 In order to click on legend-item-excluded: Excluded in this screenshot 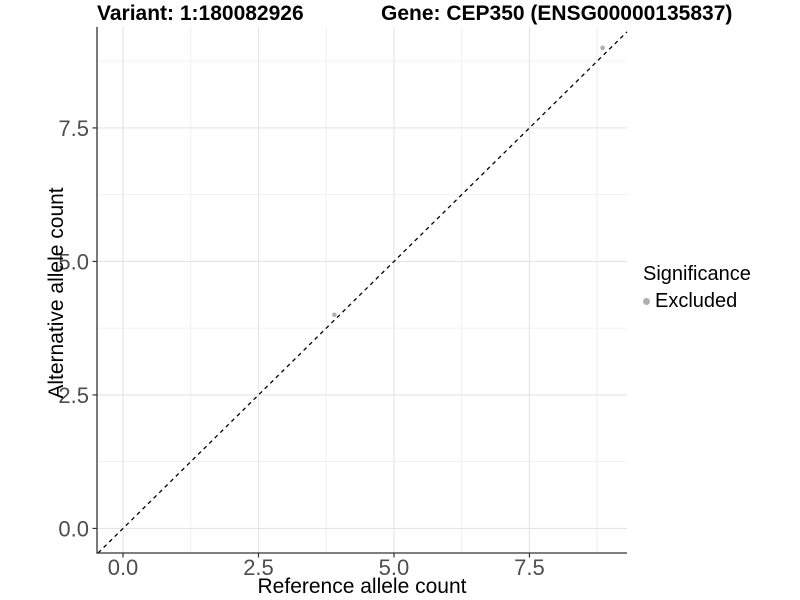, I will do `click(697, 301)`.